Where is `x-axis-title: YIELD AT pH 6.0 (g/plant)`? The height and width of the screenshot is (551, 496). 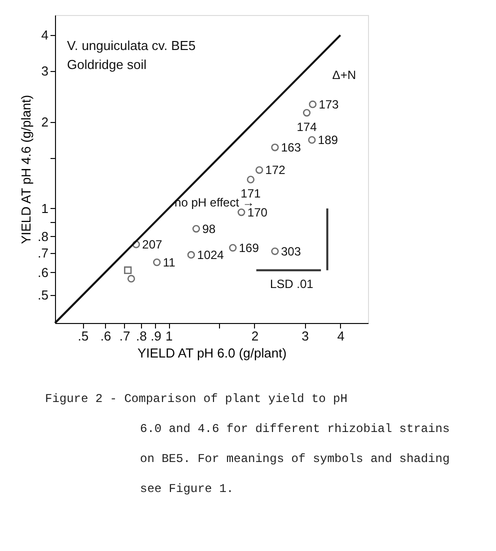 x-axis-title: YIELD AT pH 6.0 (g/plant) is located at coordinates (212, 353).